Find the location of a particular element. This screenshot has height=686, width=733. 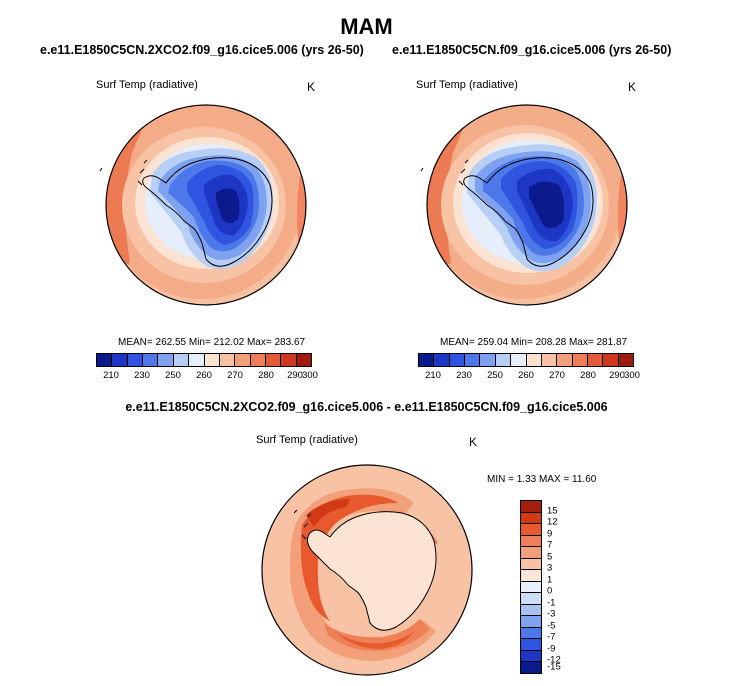

cbar1-tick: 210 is located at coordinates (111, 375).